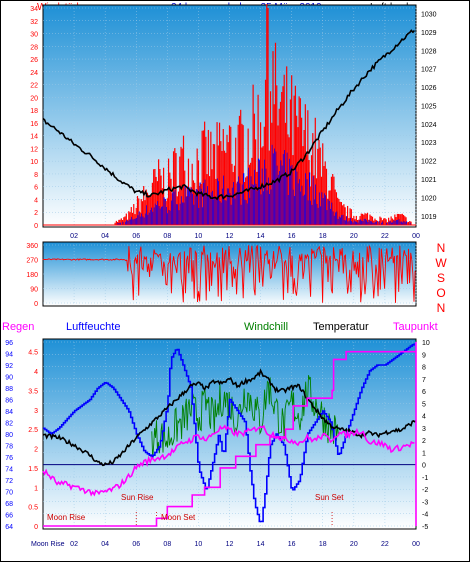  I want to click on direction-y-tick: 0, so click(36, 304).